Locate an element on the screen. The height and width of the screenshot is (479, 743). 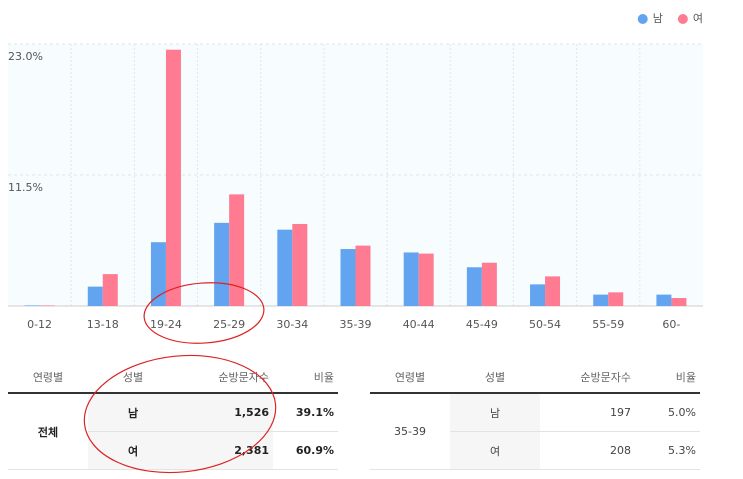
x-tick-label: 45-49 is located at coordinates (482, 324).